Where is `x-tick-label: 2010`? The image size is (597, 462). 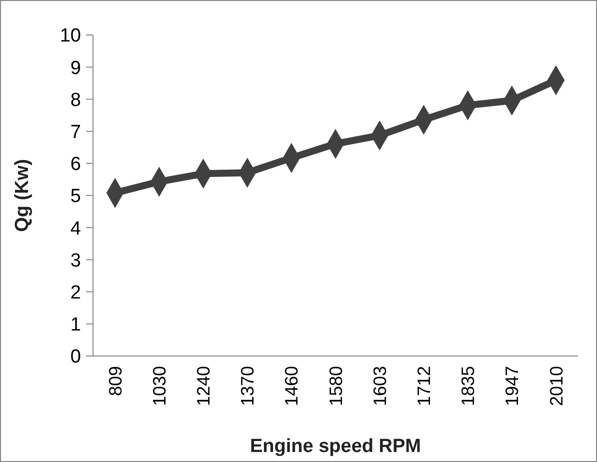 x-tick-label: 2010 is located at coordinates (556, 386).